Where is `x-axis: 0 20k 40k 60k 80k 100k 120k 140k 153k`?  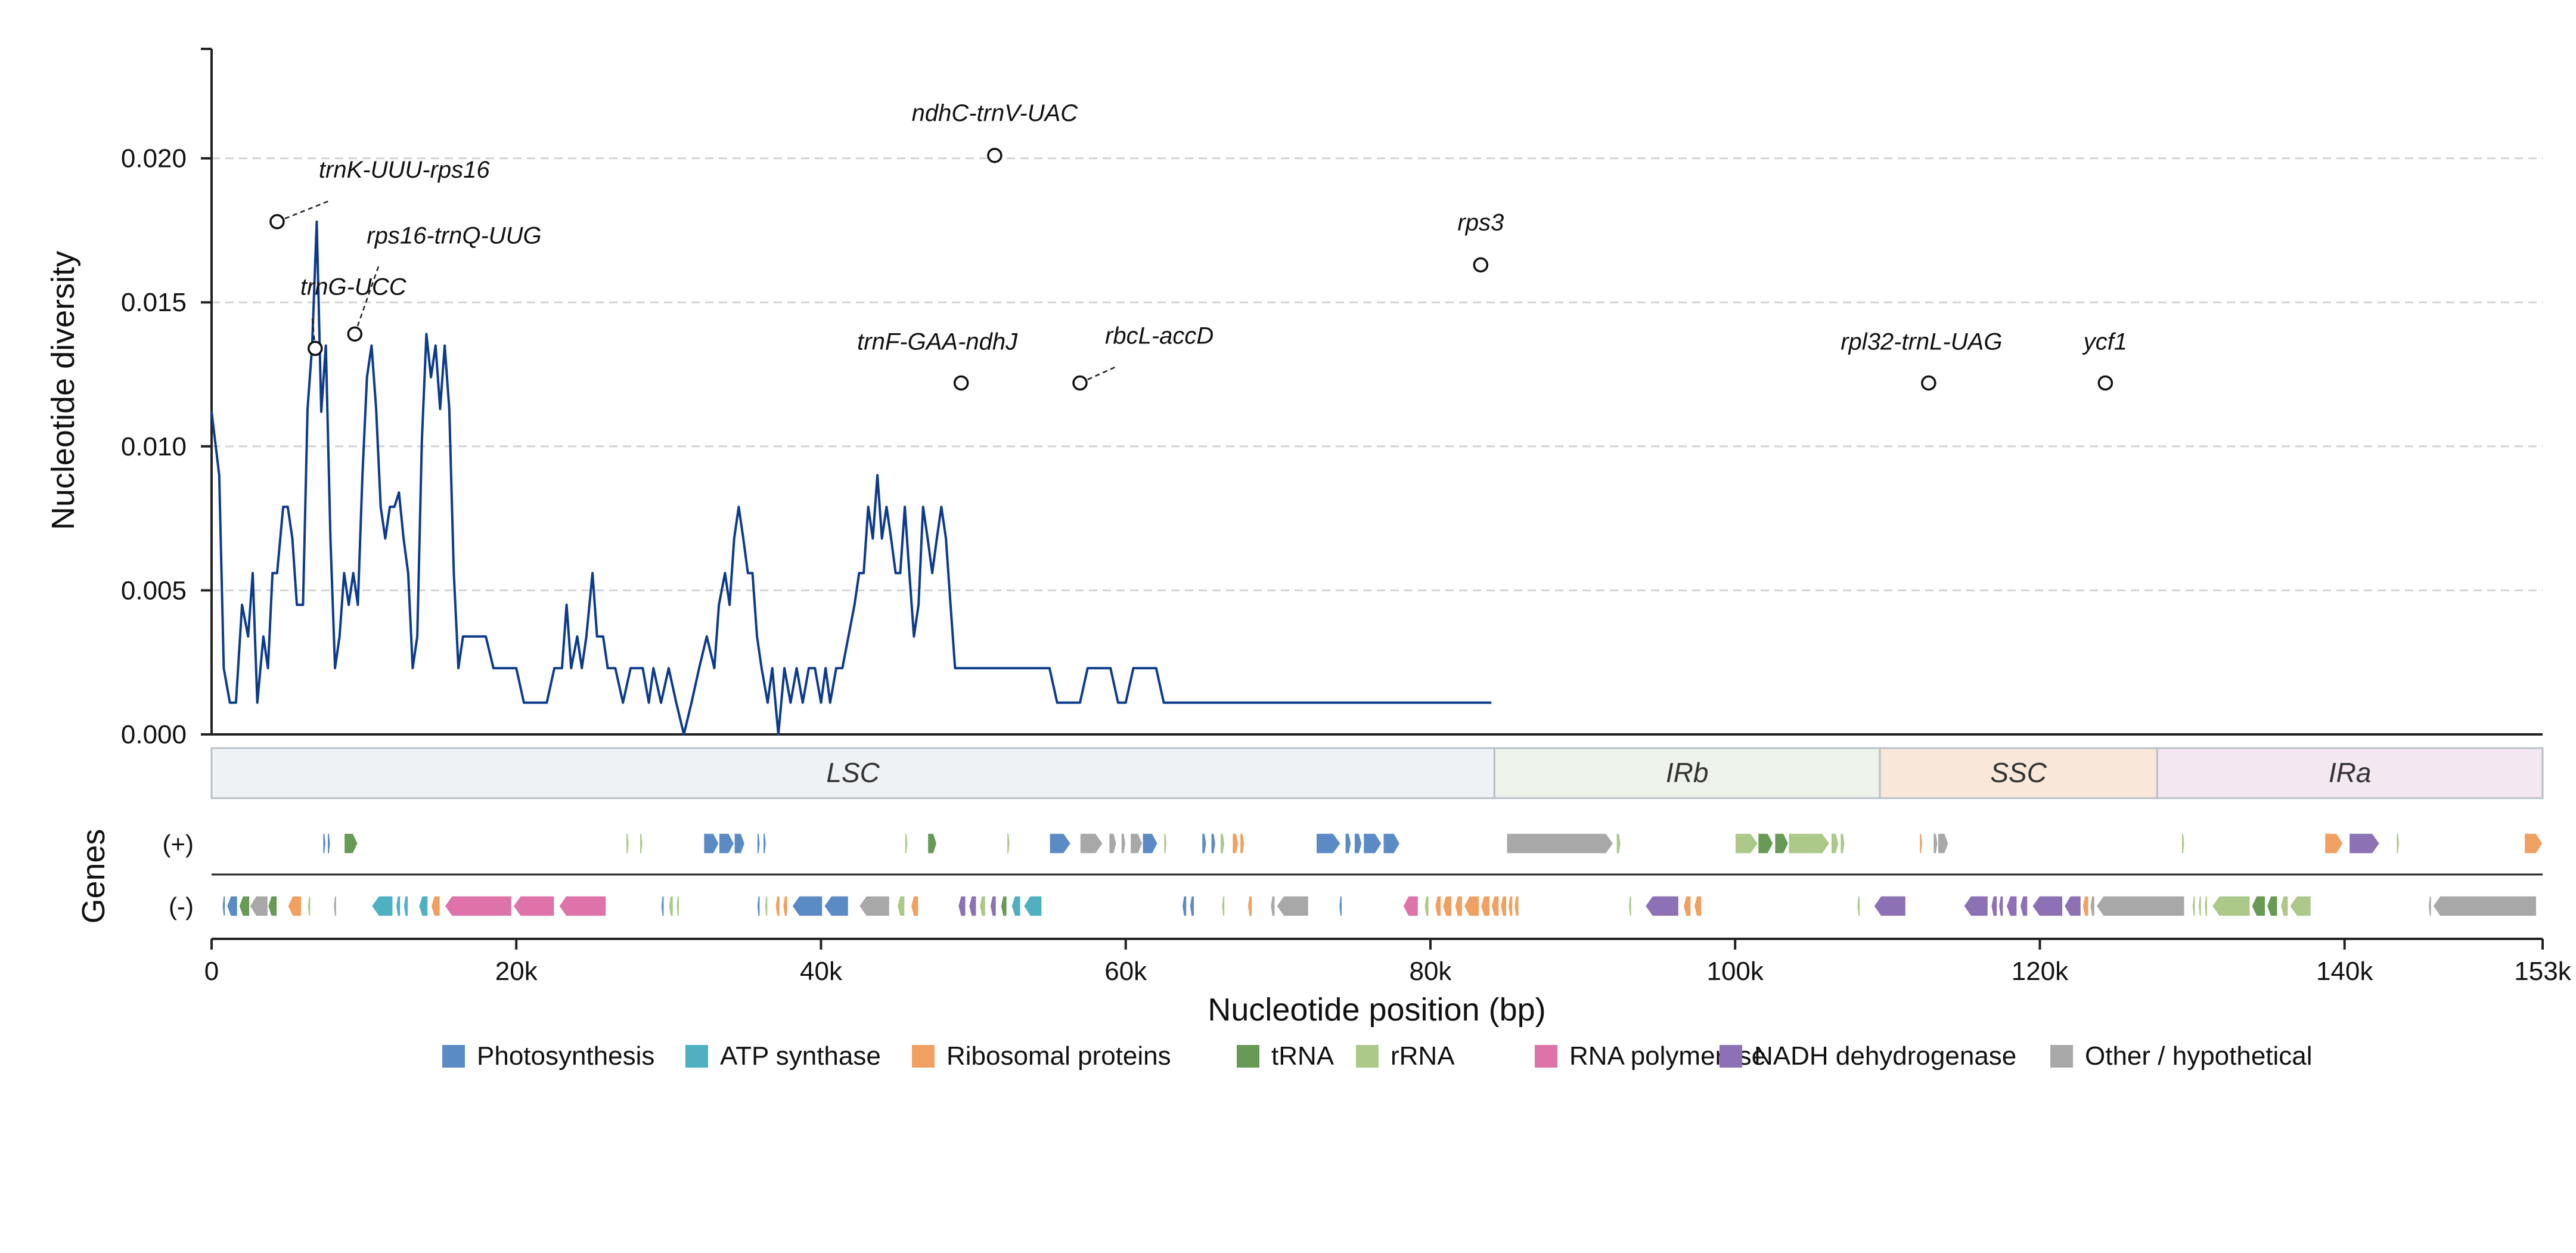 x-axis: 0 20k 40k 60k 80k 100k 120k 140k 153k is located at coordinates (1388, 962).